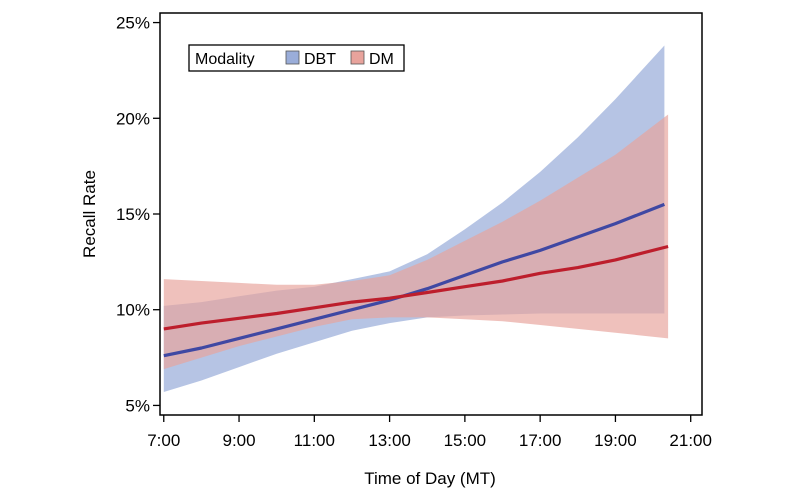 The width and height of the screenshot is (800, 500). I want to click on legend-label-dm: DM, so click(381, 59).